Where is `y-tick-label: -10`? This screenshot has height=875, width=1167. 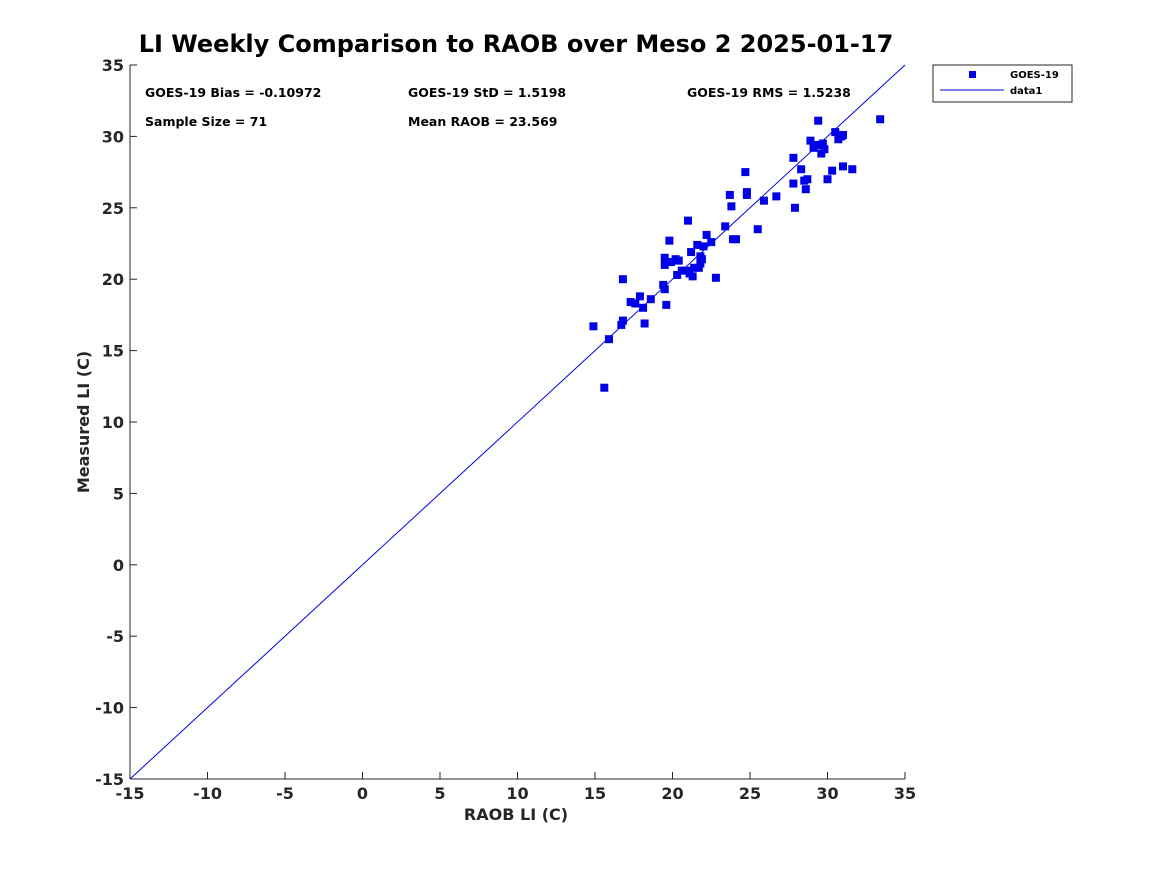
y-tick-label: -10 is located at coordinates (109, 708).